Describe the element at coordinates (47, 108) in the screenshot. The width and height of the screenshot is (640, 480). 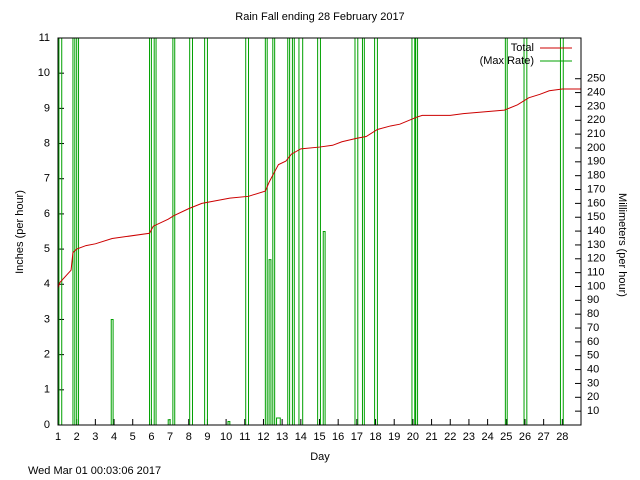
I see `y-tick-label: 9` at that location.